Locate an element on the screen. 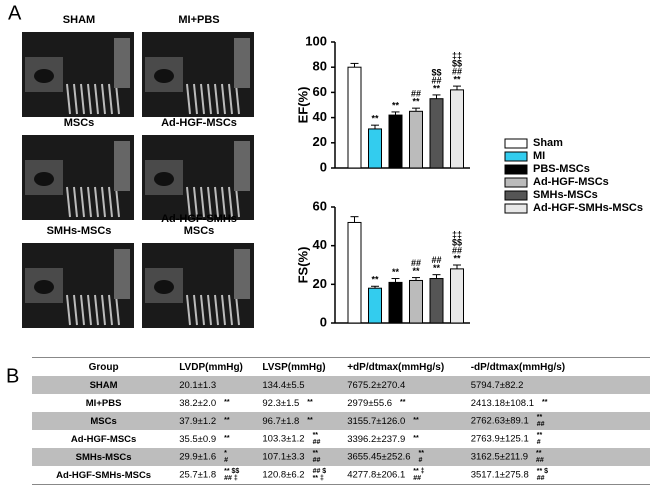 The image size is (660, 488). significance-marks: ** $$ ## ‡ is located at coordinates (231, 475).